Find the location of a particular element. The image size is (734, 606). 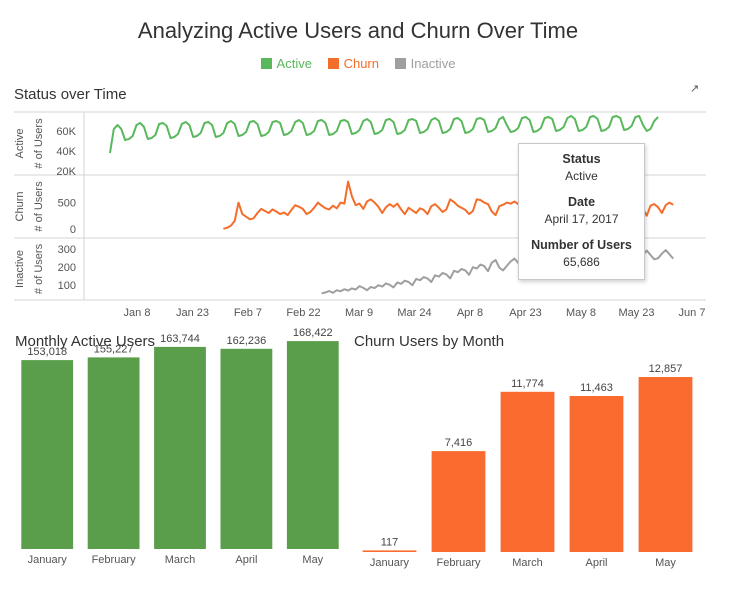

x-tick-label: May 23 is located at coordinates (636, 313).